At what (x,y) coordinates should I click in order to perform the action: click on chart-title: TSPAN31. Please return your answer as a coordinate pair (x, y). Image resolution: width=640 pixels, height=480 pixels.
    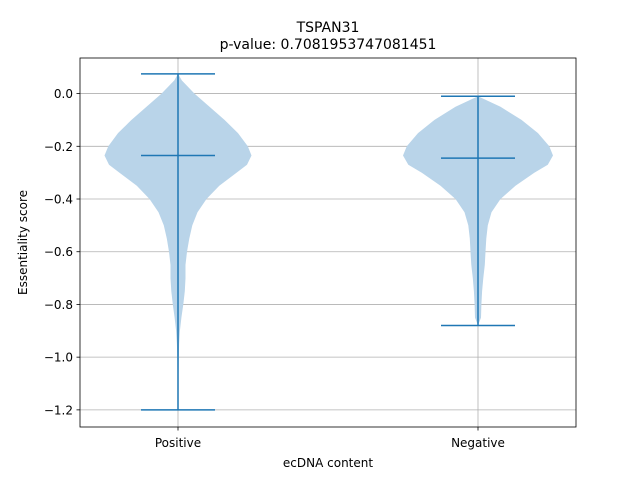
    Looking at the image, I should click on (328, 28).